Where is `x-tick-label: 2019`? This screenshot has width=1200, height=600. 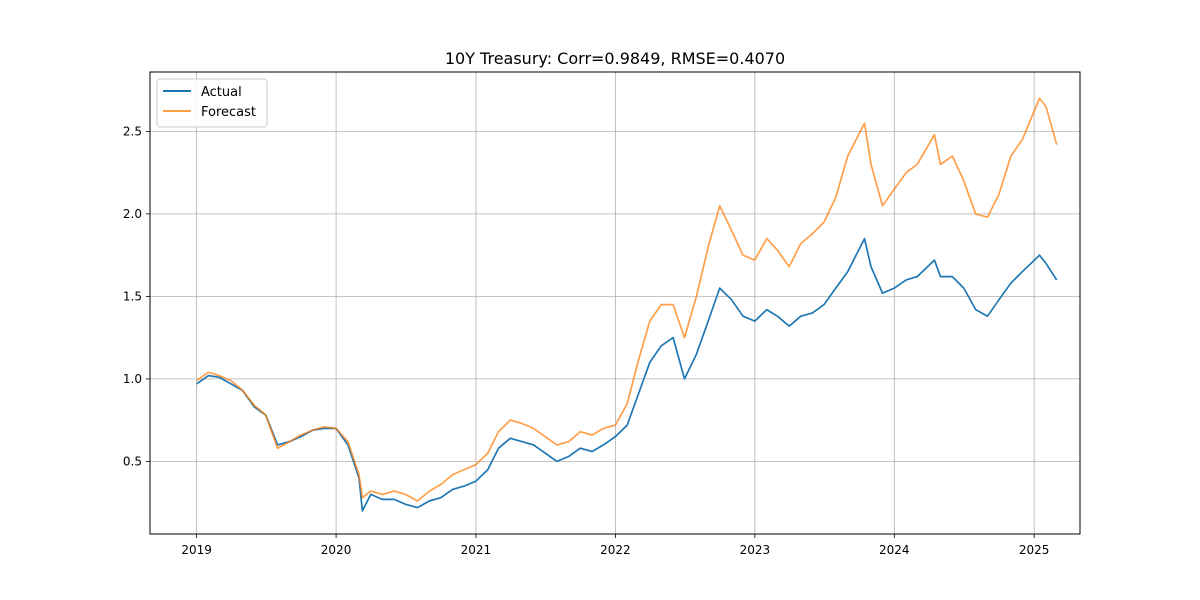
x-tick-label: 2019 is located at coordinates (196, 550).